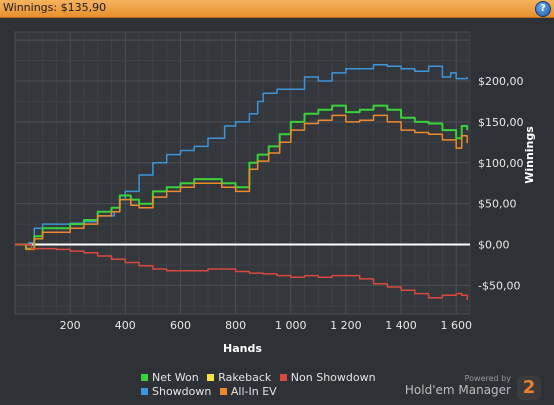 This screenshot has width=554, height=405. What do you see at coordinates (180, 325) in the screenshot?
I see `x-tick-label: 600` at bounding box center [180, 325].